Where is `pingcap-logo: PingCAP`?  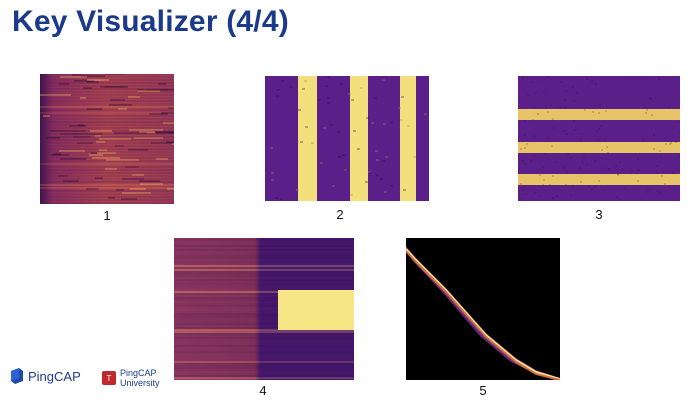
pingcap-logo: PingCAP is located at coordinates (45, 376).